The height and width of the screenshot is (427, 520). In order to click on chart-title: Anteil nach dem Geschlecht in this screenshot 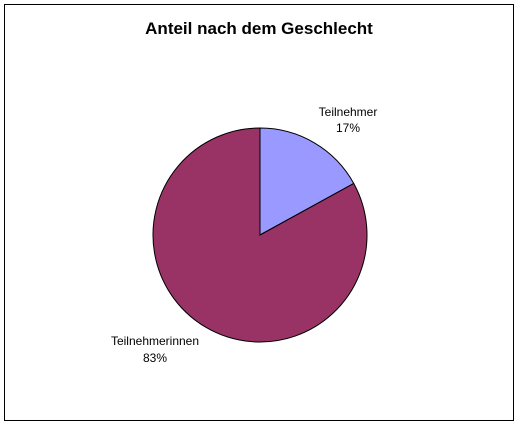, I will do `click(259, 28)`.